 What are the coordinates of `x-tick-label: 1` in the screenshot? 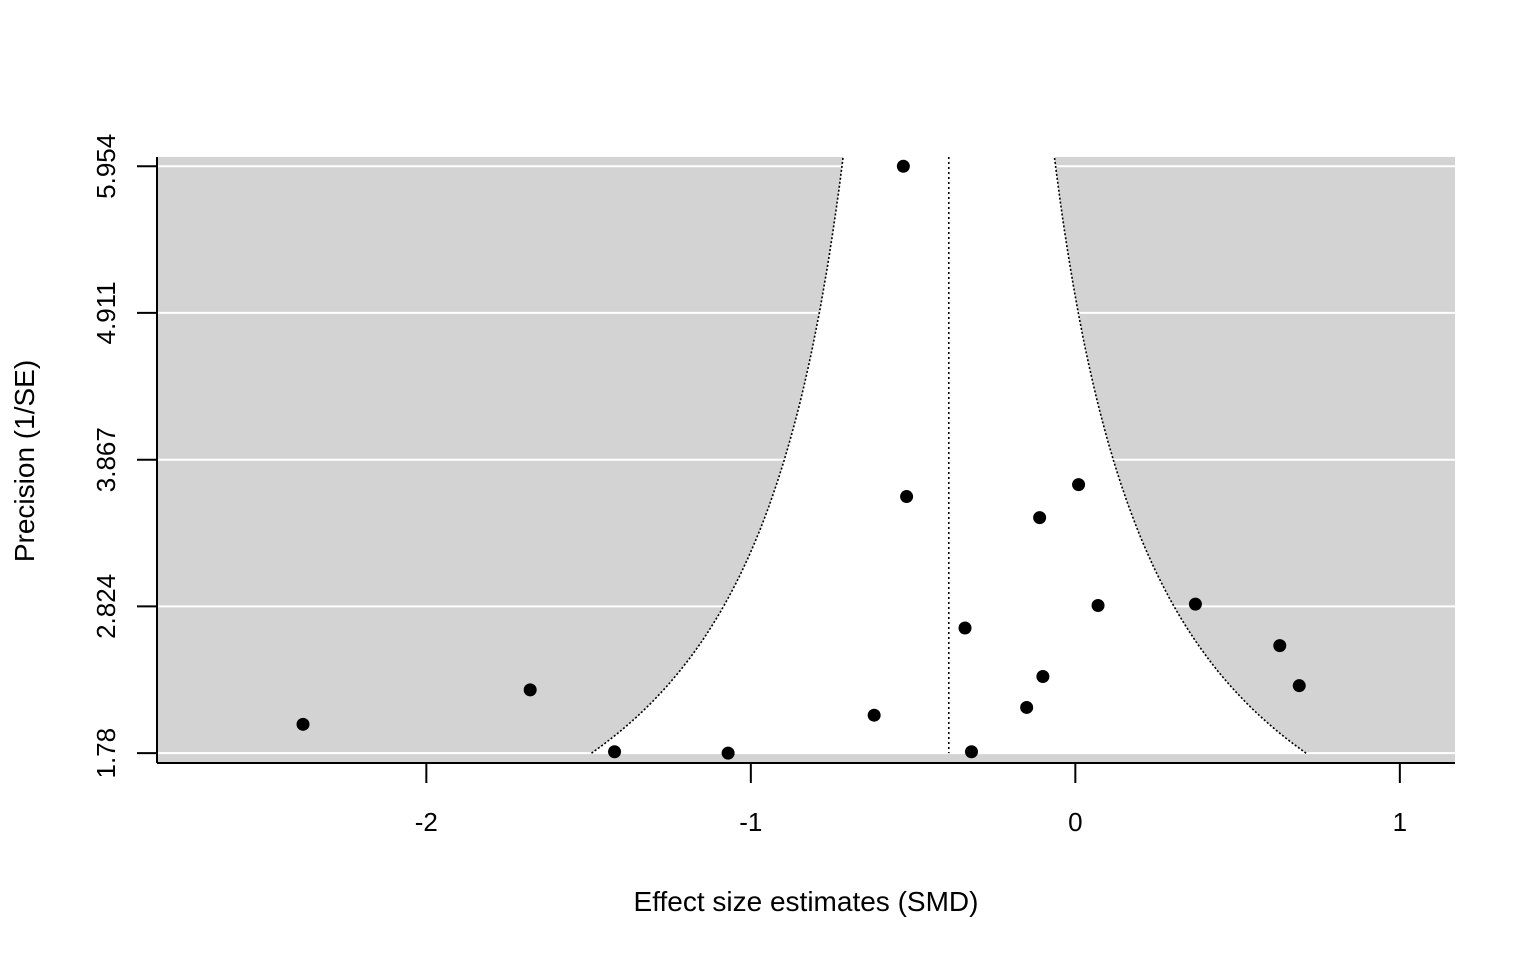 It's located at (1400, 822).